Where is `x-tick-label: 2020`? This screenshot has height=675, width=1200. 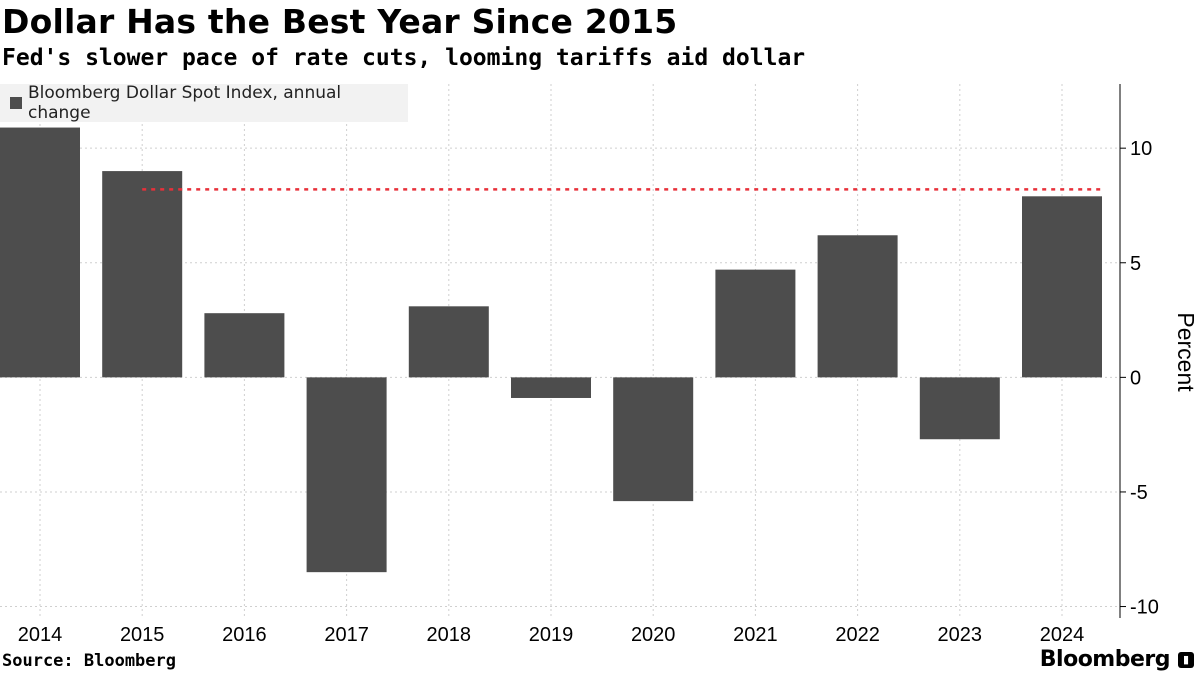
x-tick-label: 2020 is located at coordinates (653, 635).